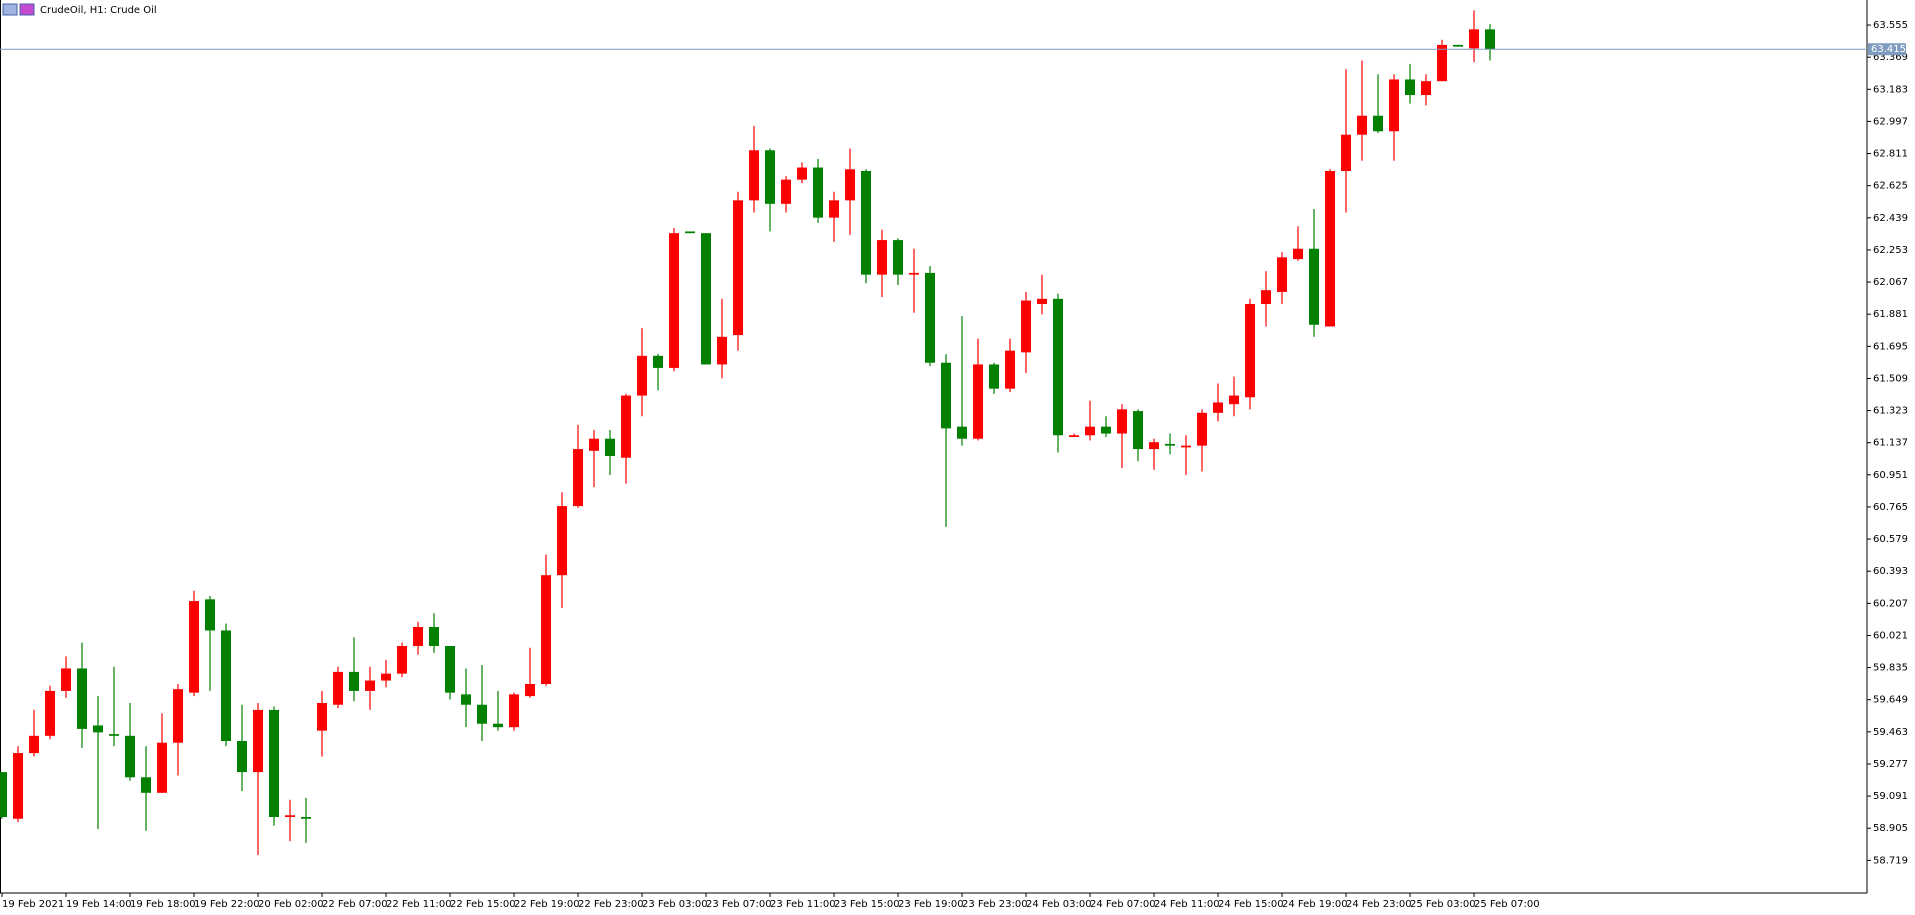  I want to click on y-tick-label: 61.509, so click(1890, 378).